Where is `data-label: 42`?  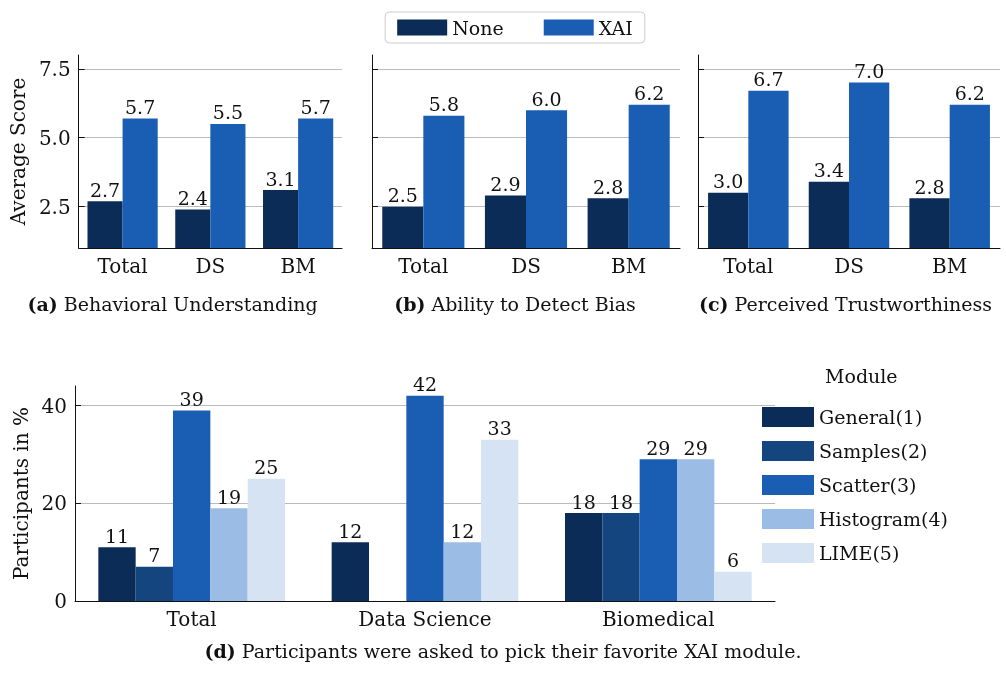 data-label: 42 is located at coordinates (425, 384).